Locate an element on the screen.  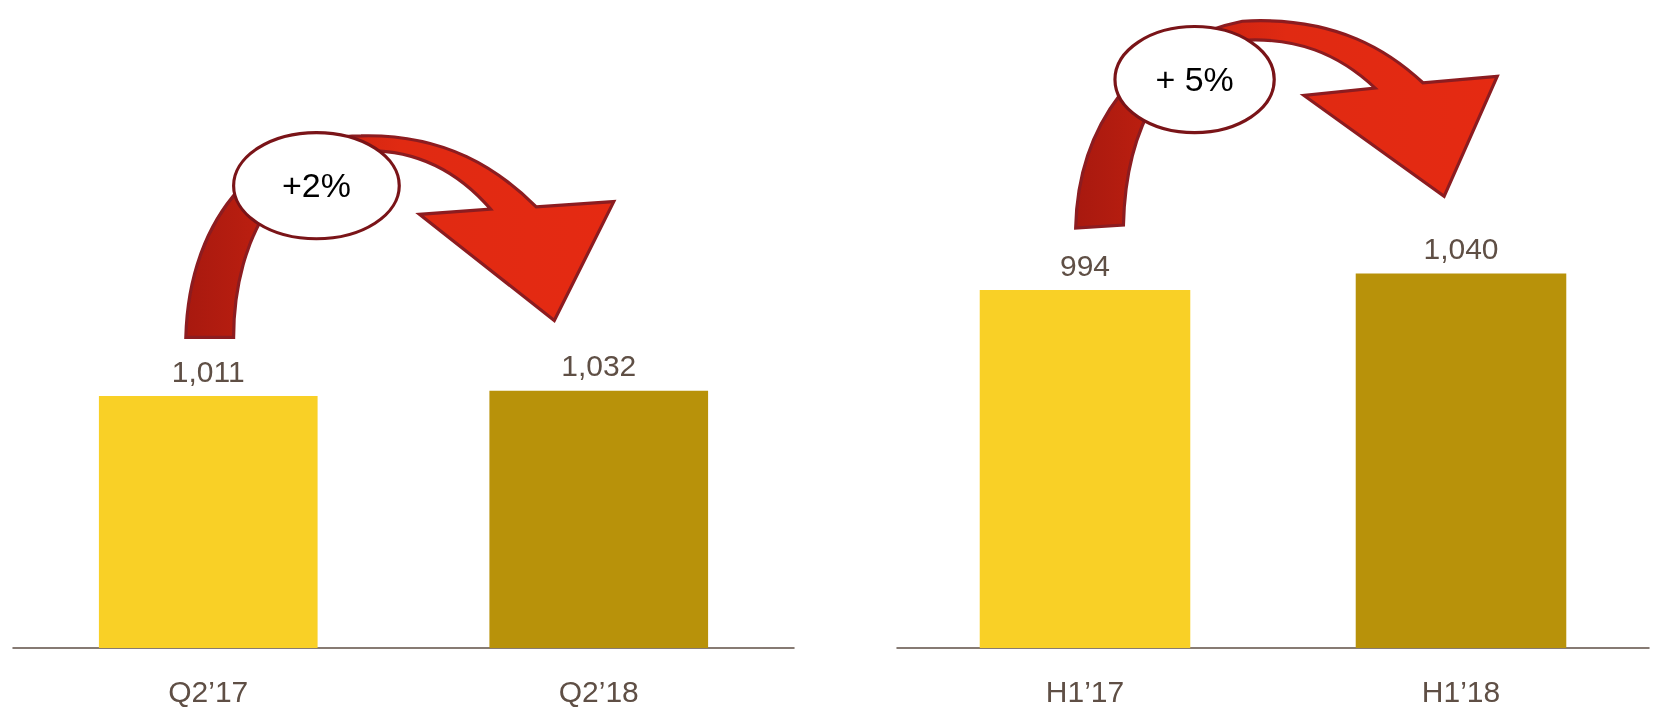
x-tick-label: Q2’18 is located at coordinates (598, 691).